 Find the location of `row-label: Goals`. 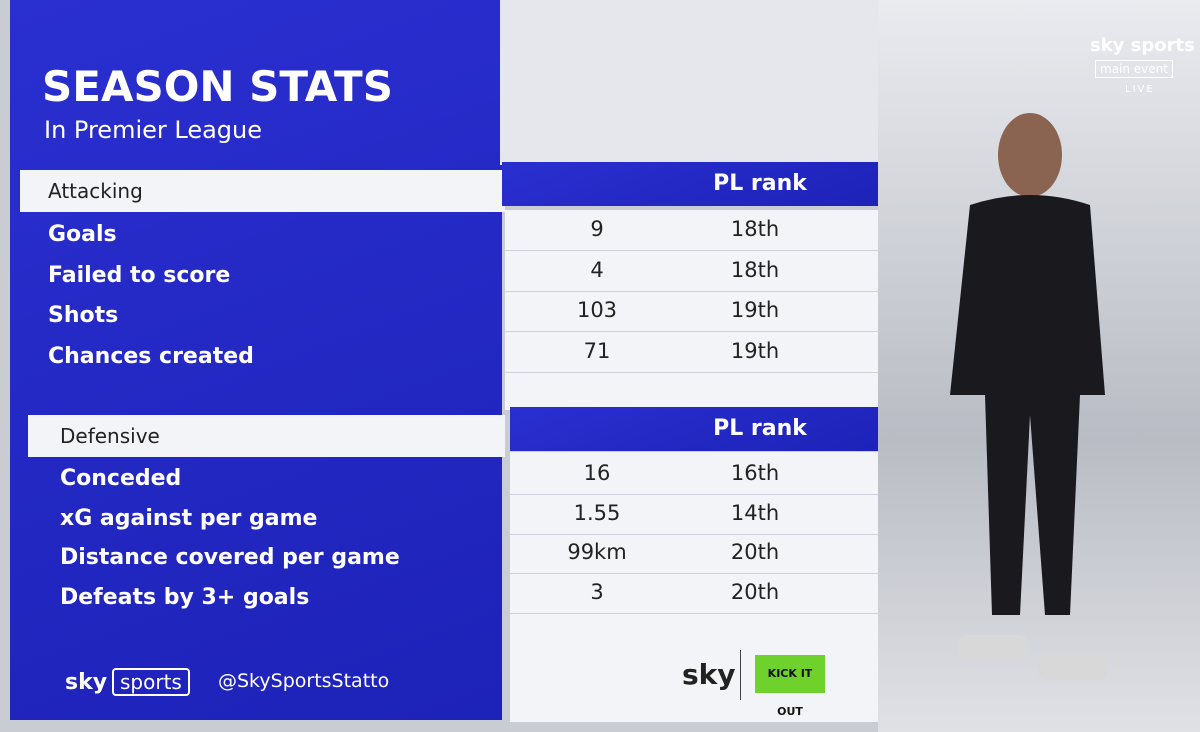

row-label: Goals is located at coordinates (82, 234).